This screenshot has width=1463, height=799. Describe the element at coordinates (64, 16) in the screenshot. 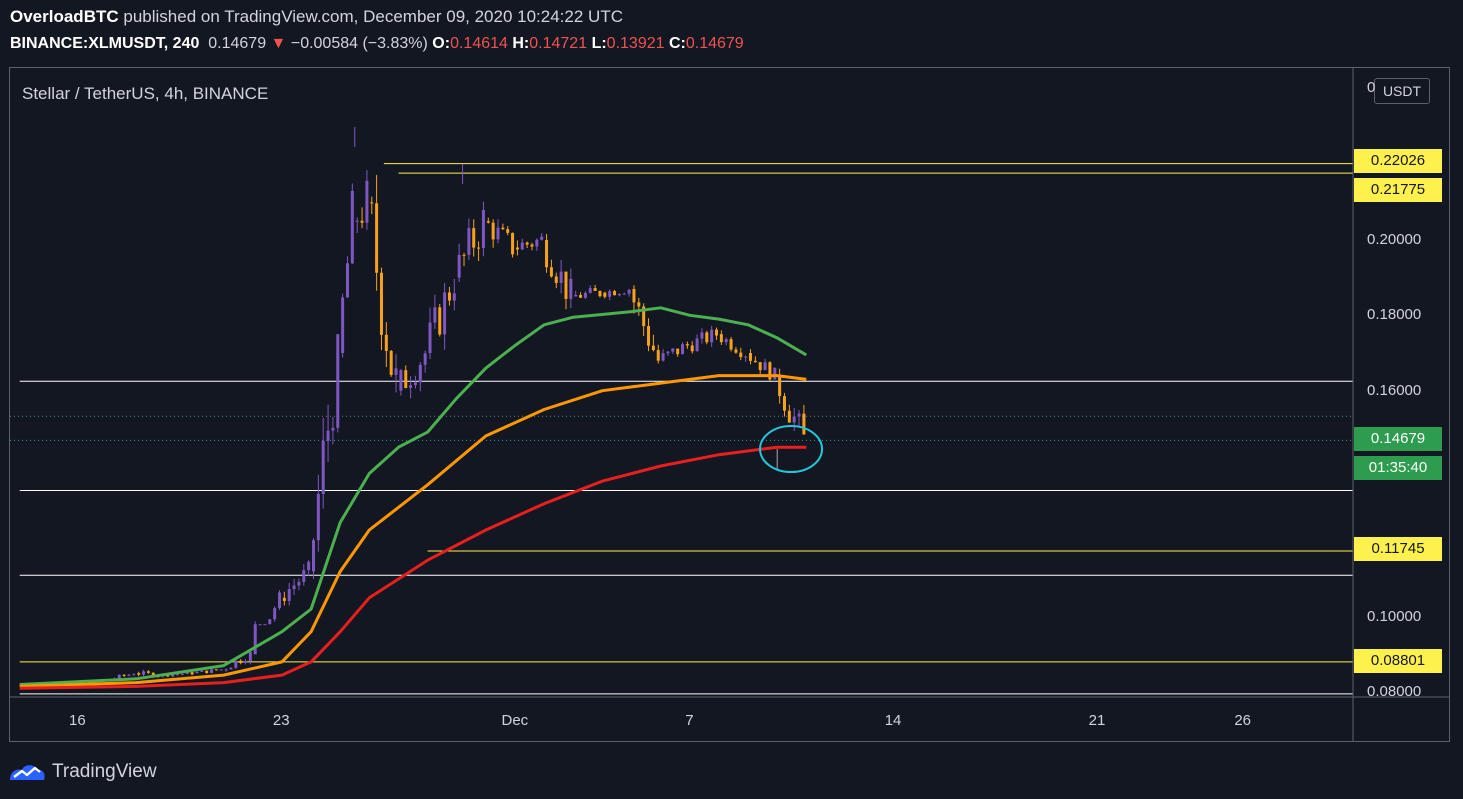

I see `author-name: OverloadBTC` at that location.